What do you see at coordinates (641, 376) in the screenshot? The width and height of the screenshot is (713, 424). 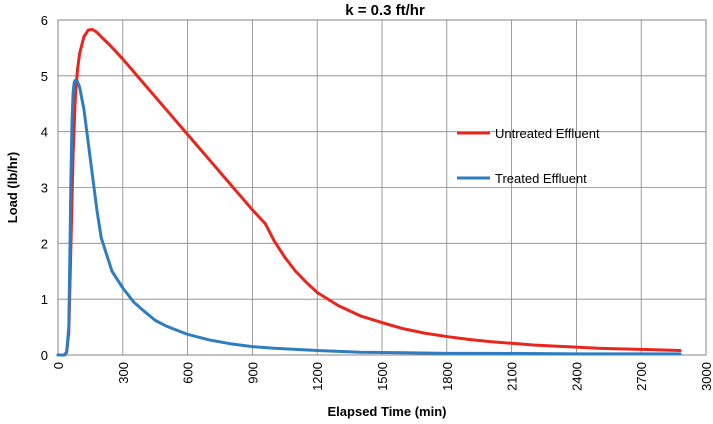 I see `x-tick-label: 2700` at bounding box center [641, 376].